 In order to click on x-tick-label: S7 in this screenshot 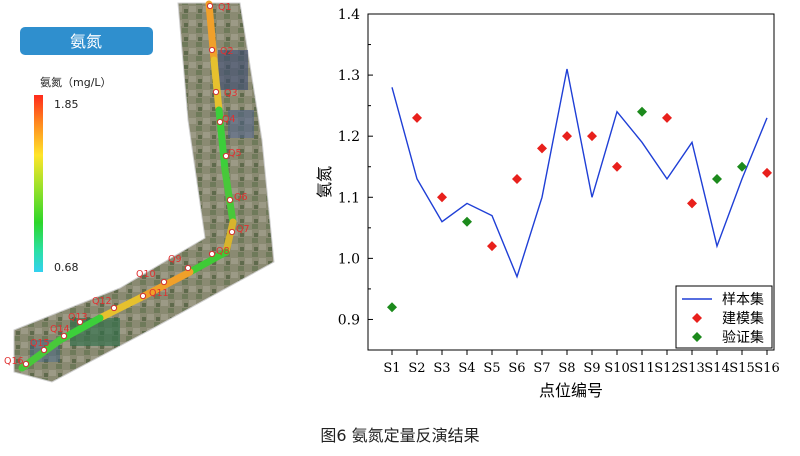, I will do `click(541, 368)`.